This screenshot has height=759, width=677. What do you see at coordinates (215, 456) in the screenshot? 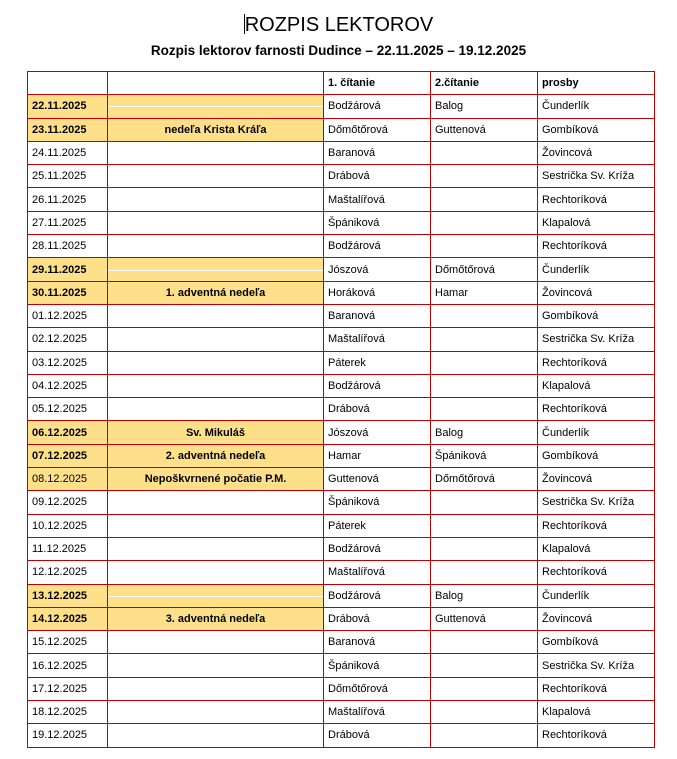
I see `occasion-cell: 2. adventná nedeľa` at bounding box center [215, 456].